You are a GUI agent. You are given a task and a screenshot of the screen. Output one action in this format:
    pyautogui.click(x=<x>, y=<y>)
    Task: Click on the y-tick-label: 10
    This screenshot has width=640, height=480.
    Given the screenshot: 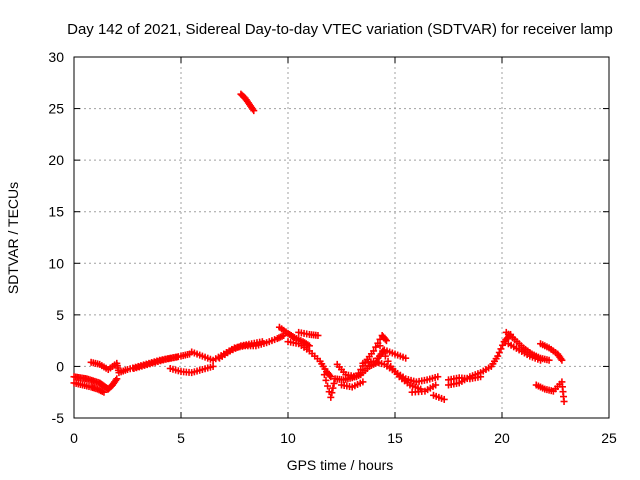 What is the action you would take?
    pyautogui.click(x=56, y=263)
    